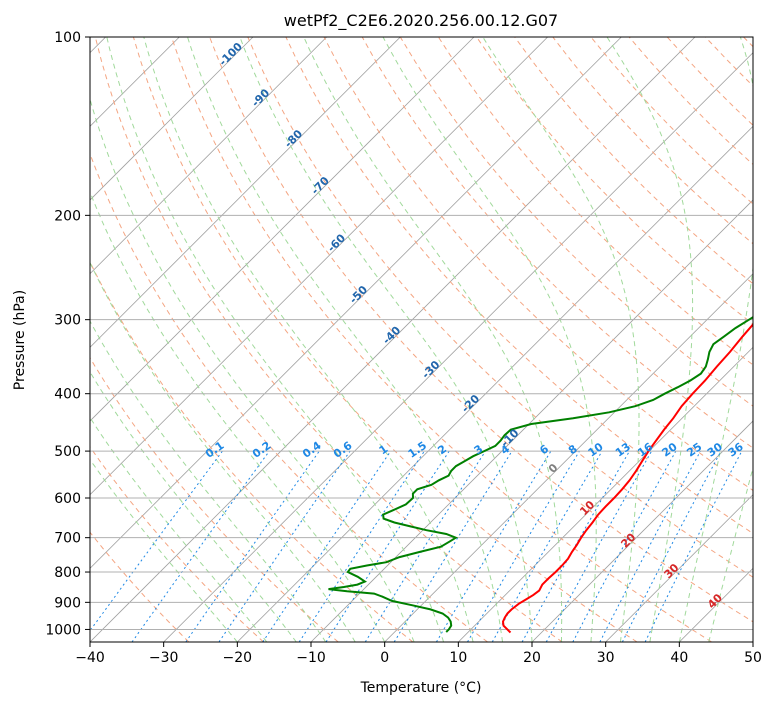  Describe the element at coordinates (67, 395) in the screenshot. I see `y-tick-label: 400` at that location.